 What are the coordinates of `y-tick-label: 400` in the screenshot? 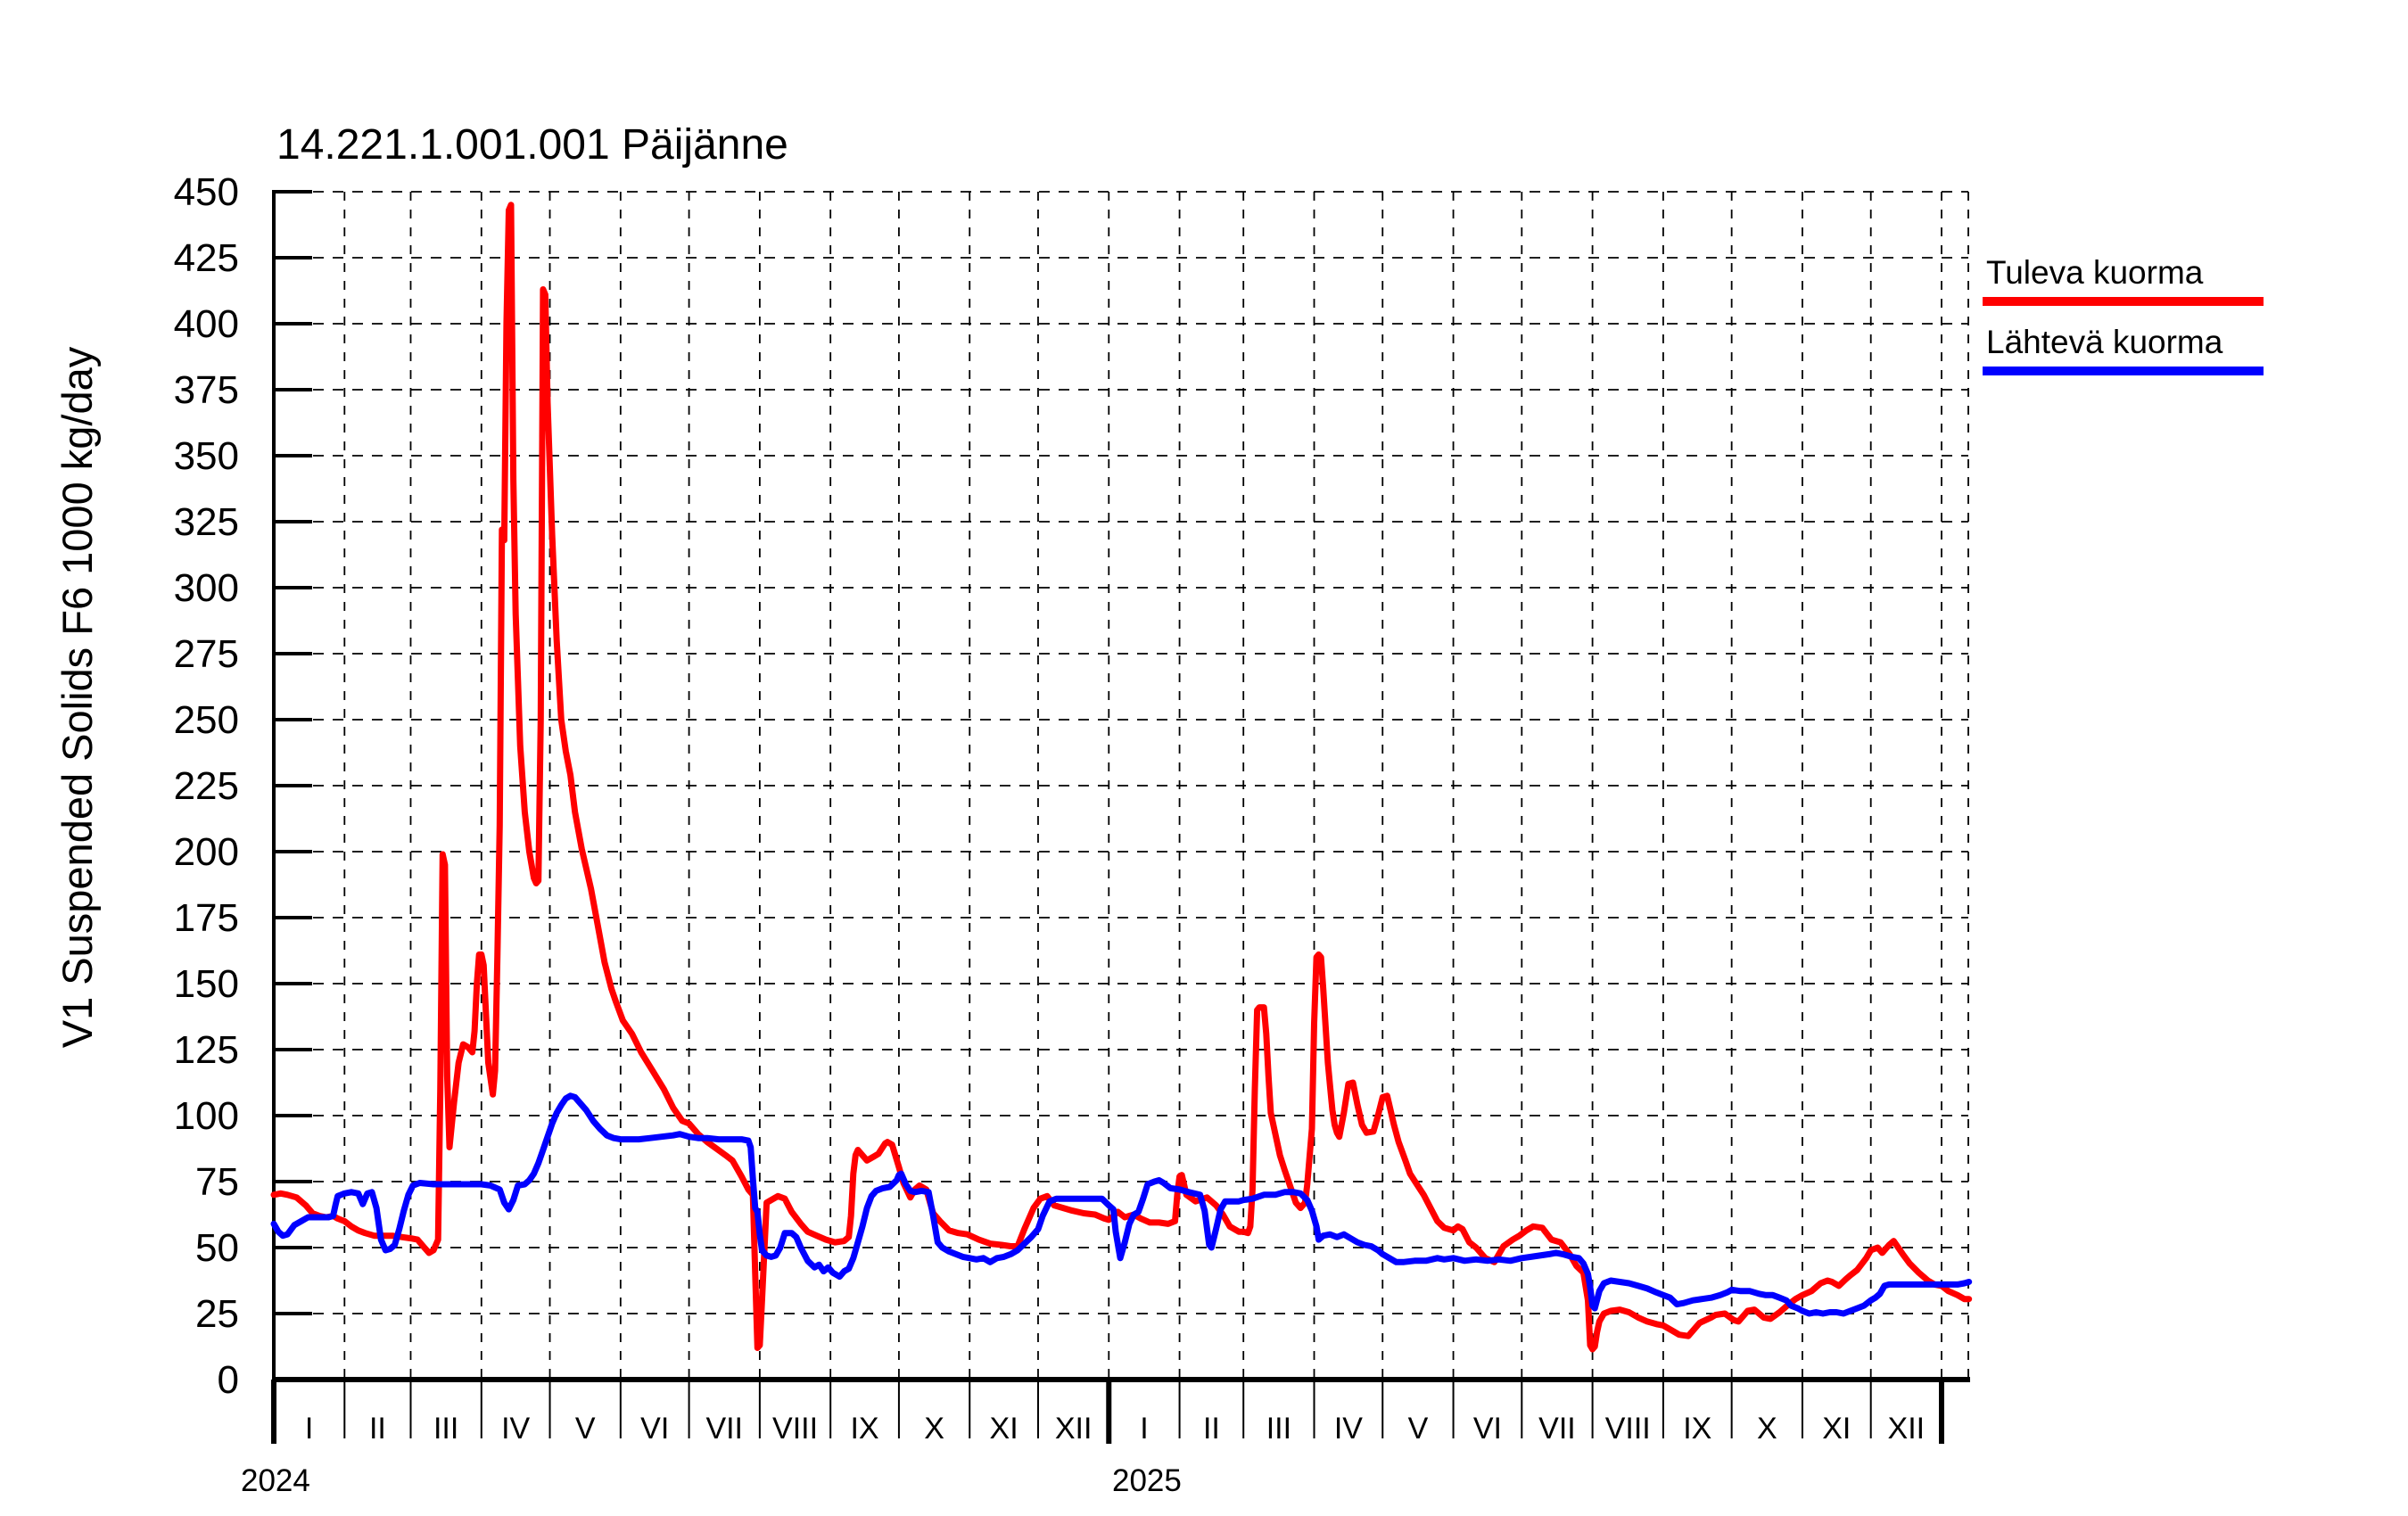 It's located at (206, 324).